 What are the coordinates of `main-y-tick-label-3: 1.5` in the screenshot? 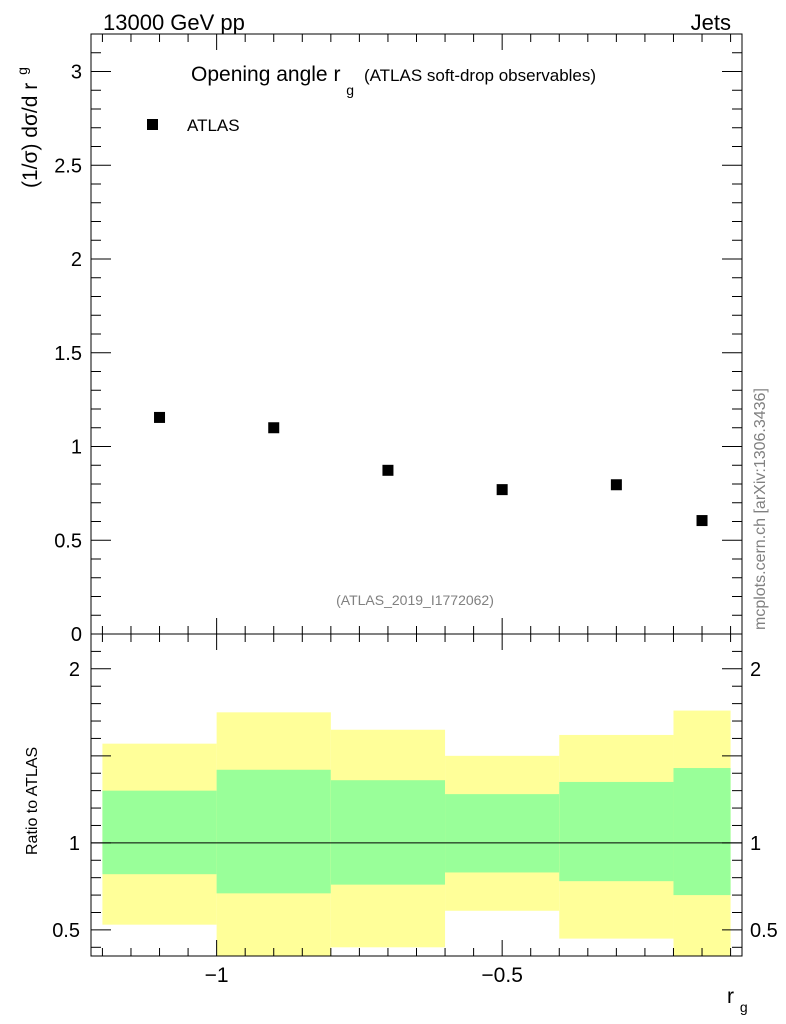 It's located at (68, 354).